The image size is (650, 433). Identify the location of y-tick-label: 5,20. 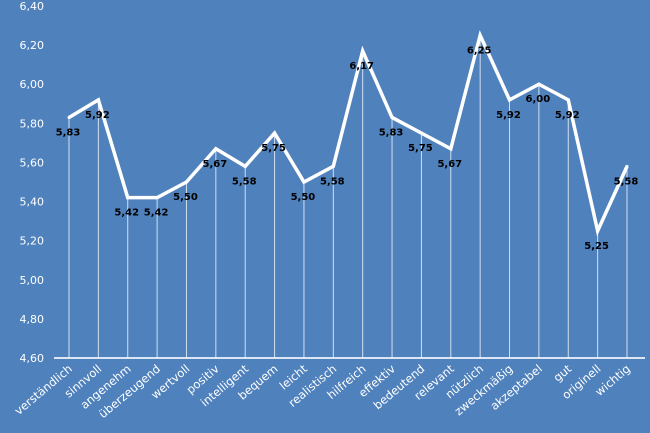
(32, 241).